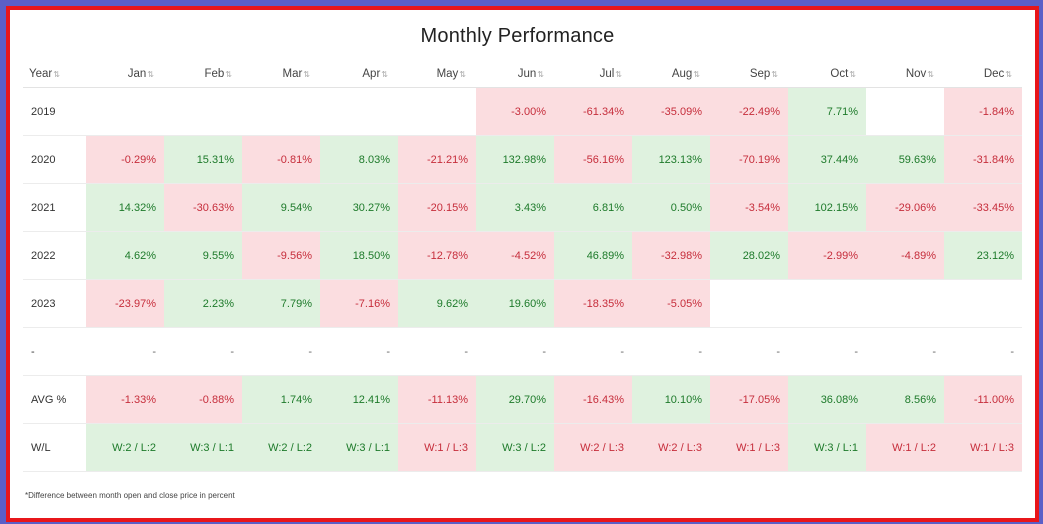 This screenshot has width=1043, height=524. I want to click on table-cell: 10.10%, so click(671, 399).